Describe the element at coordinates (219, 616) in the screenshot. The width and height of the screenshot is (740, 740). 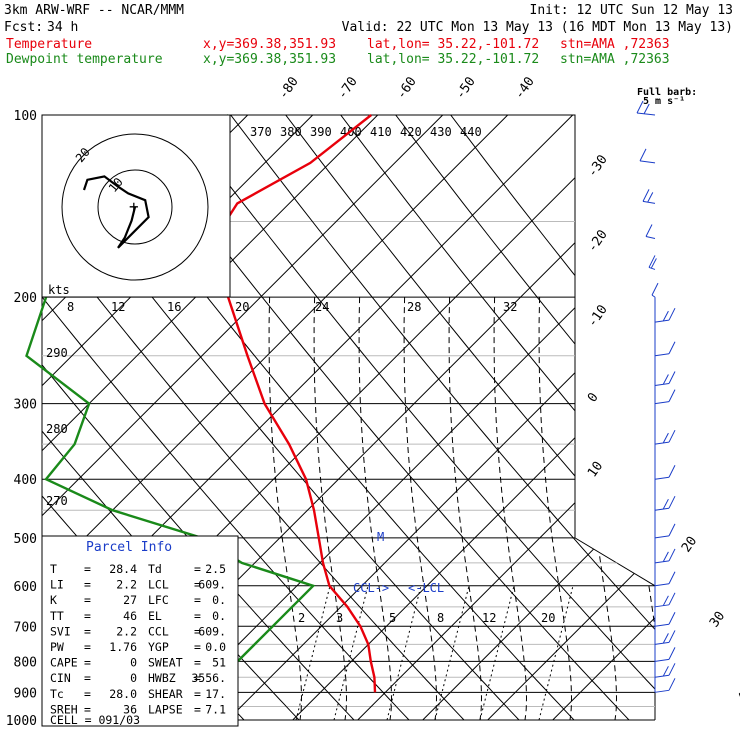
I see `parcel-info-cell: 0.` at that location.